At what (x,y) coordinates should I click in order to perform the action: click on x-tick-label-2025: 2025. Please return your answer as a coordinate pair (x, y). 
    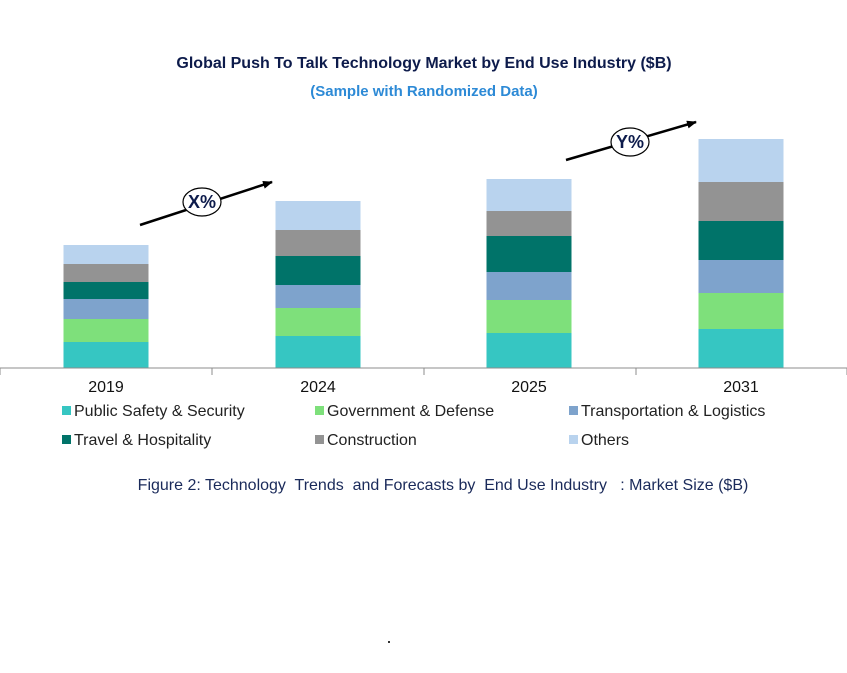
    Looking at the image, I should click on (529, 387).